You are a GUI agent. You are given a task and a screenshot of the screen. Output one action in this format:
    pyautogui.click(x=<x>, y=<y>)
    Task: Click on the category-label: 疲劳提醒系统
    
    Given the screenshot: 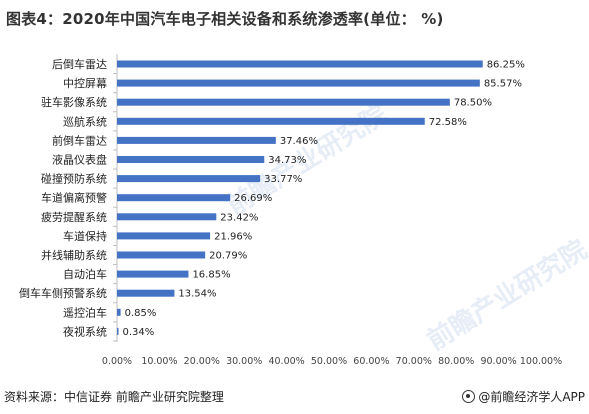 What is the action you would take?
    pyautogui.click(x=74, y=217)
    